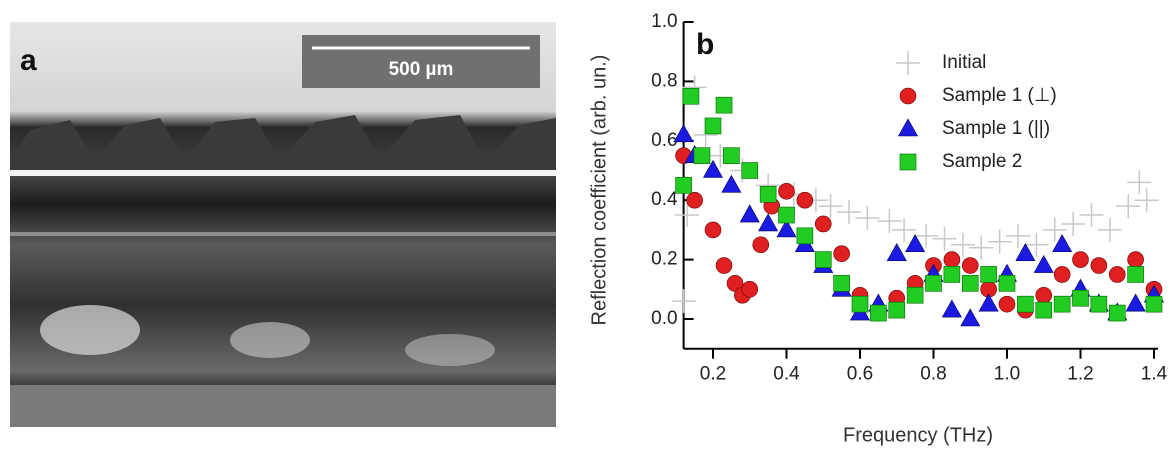 The height and width of the screenshot is (449, 1174). Describe the element at coordinates (664, 199) in the screenshot. I see `y-tick-label: 0.4` at that location.